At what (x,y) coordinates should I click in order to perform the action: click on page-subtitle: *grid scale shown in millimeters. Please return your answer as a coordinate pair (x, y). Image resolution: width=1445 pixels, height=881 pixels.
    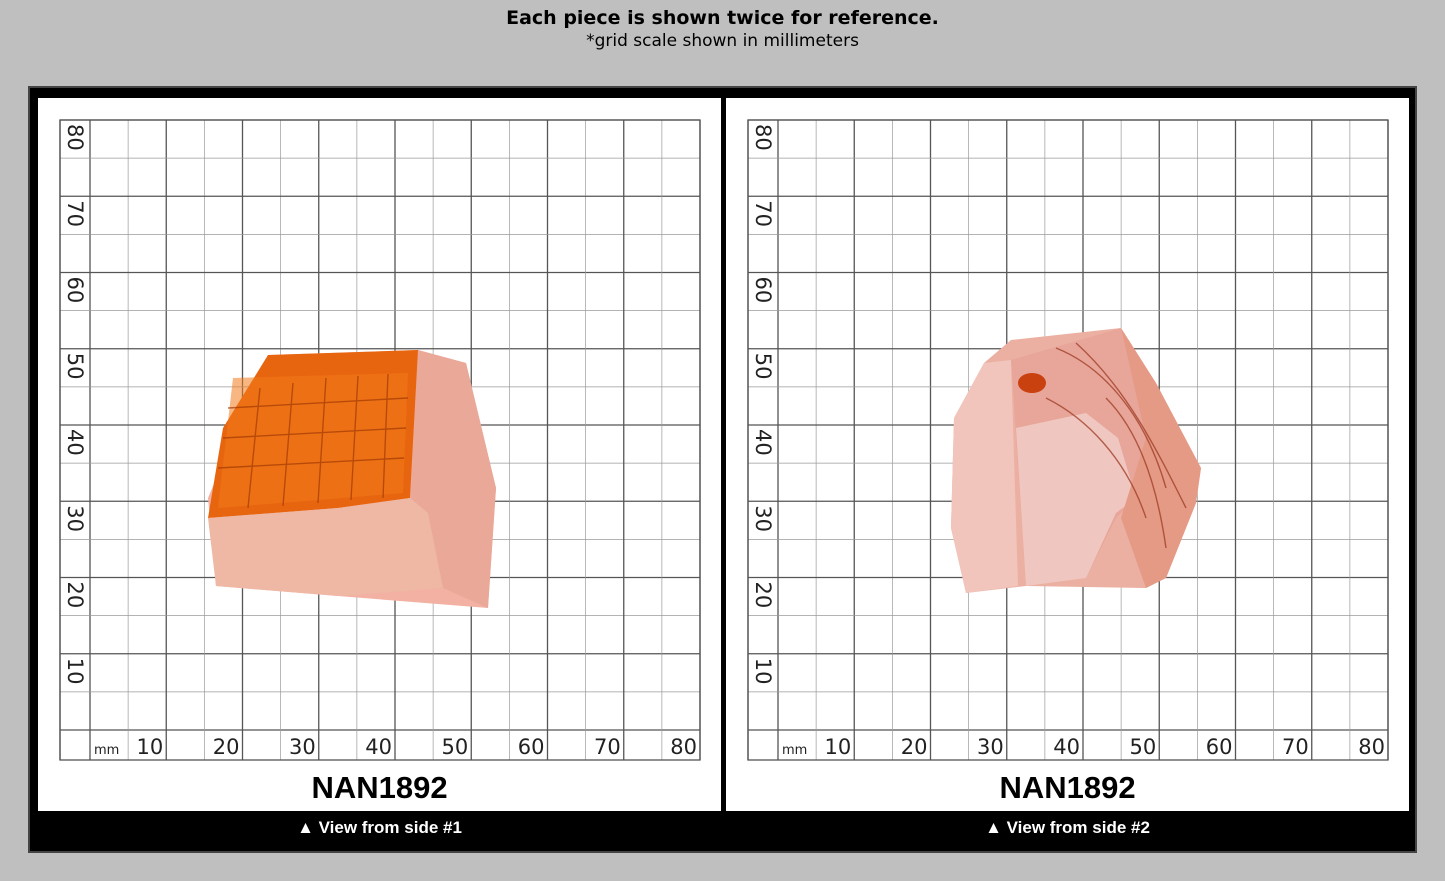
    Looking at the image, I should click on (722, 41).